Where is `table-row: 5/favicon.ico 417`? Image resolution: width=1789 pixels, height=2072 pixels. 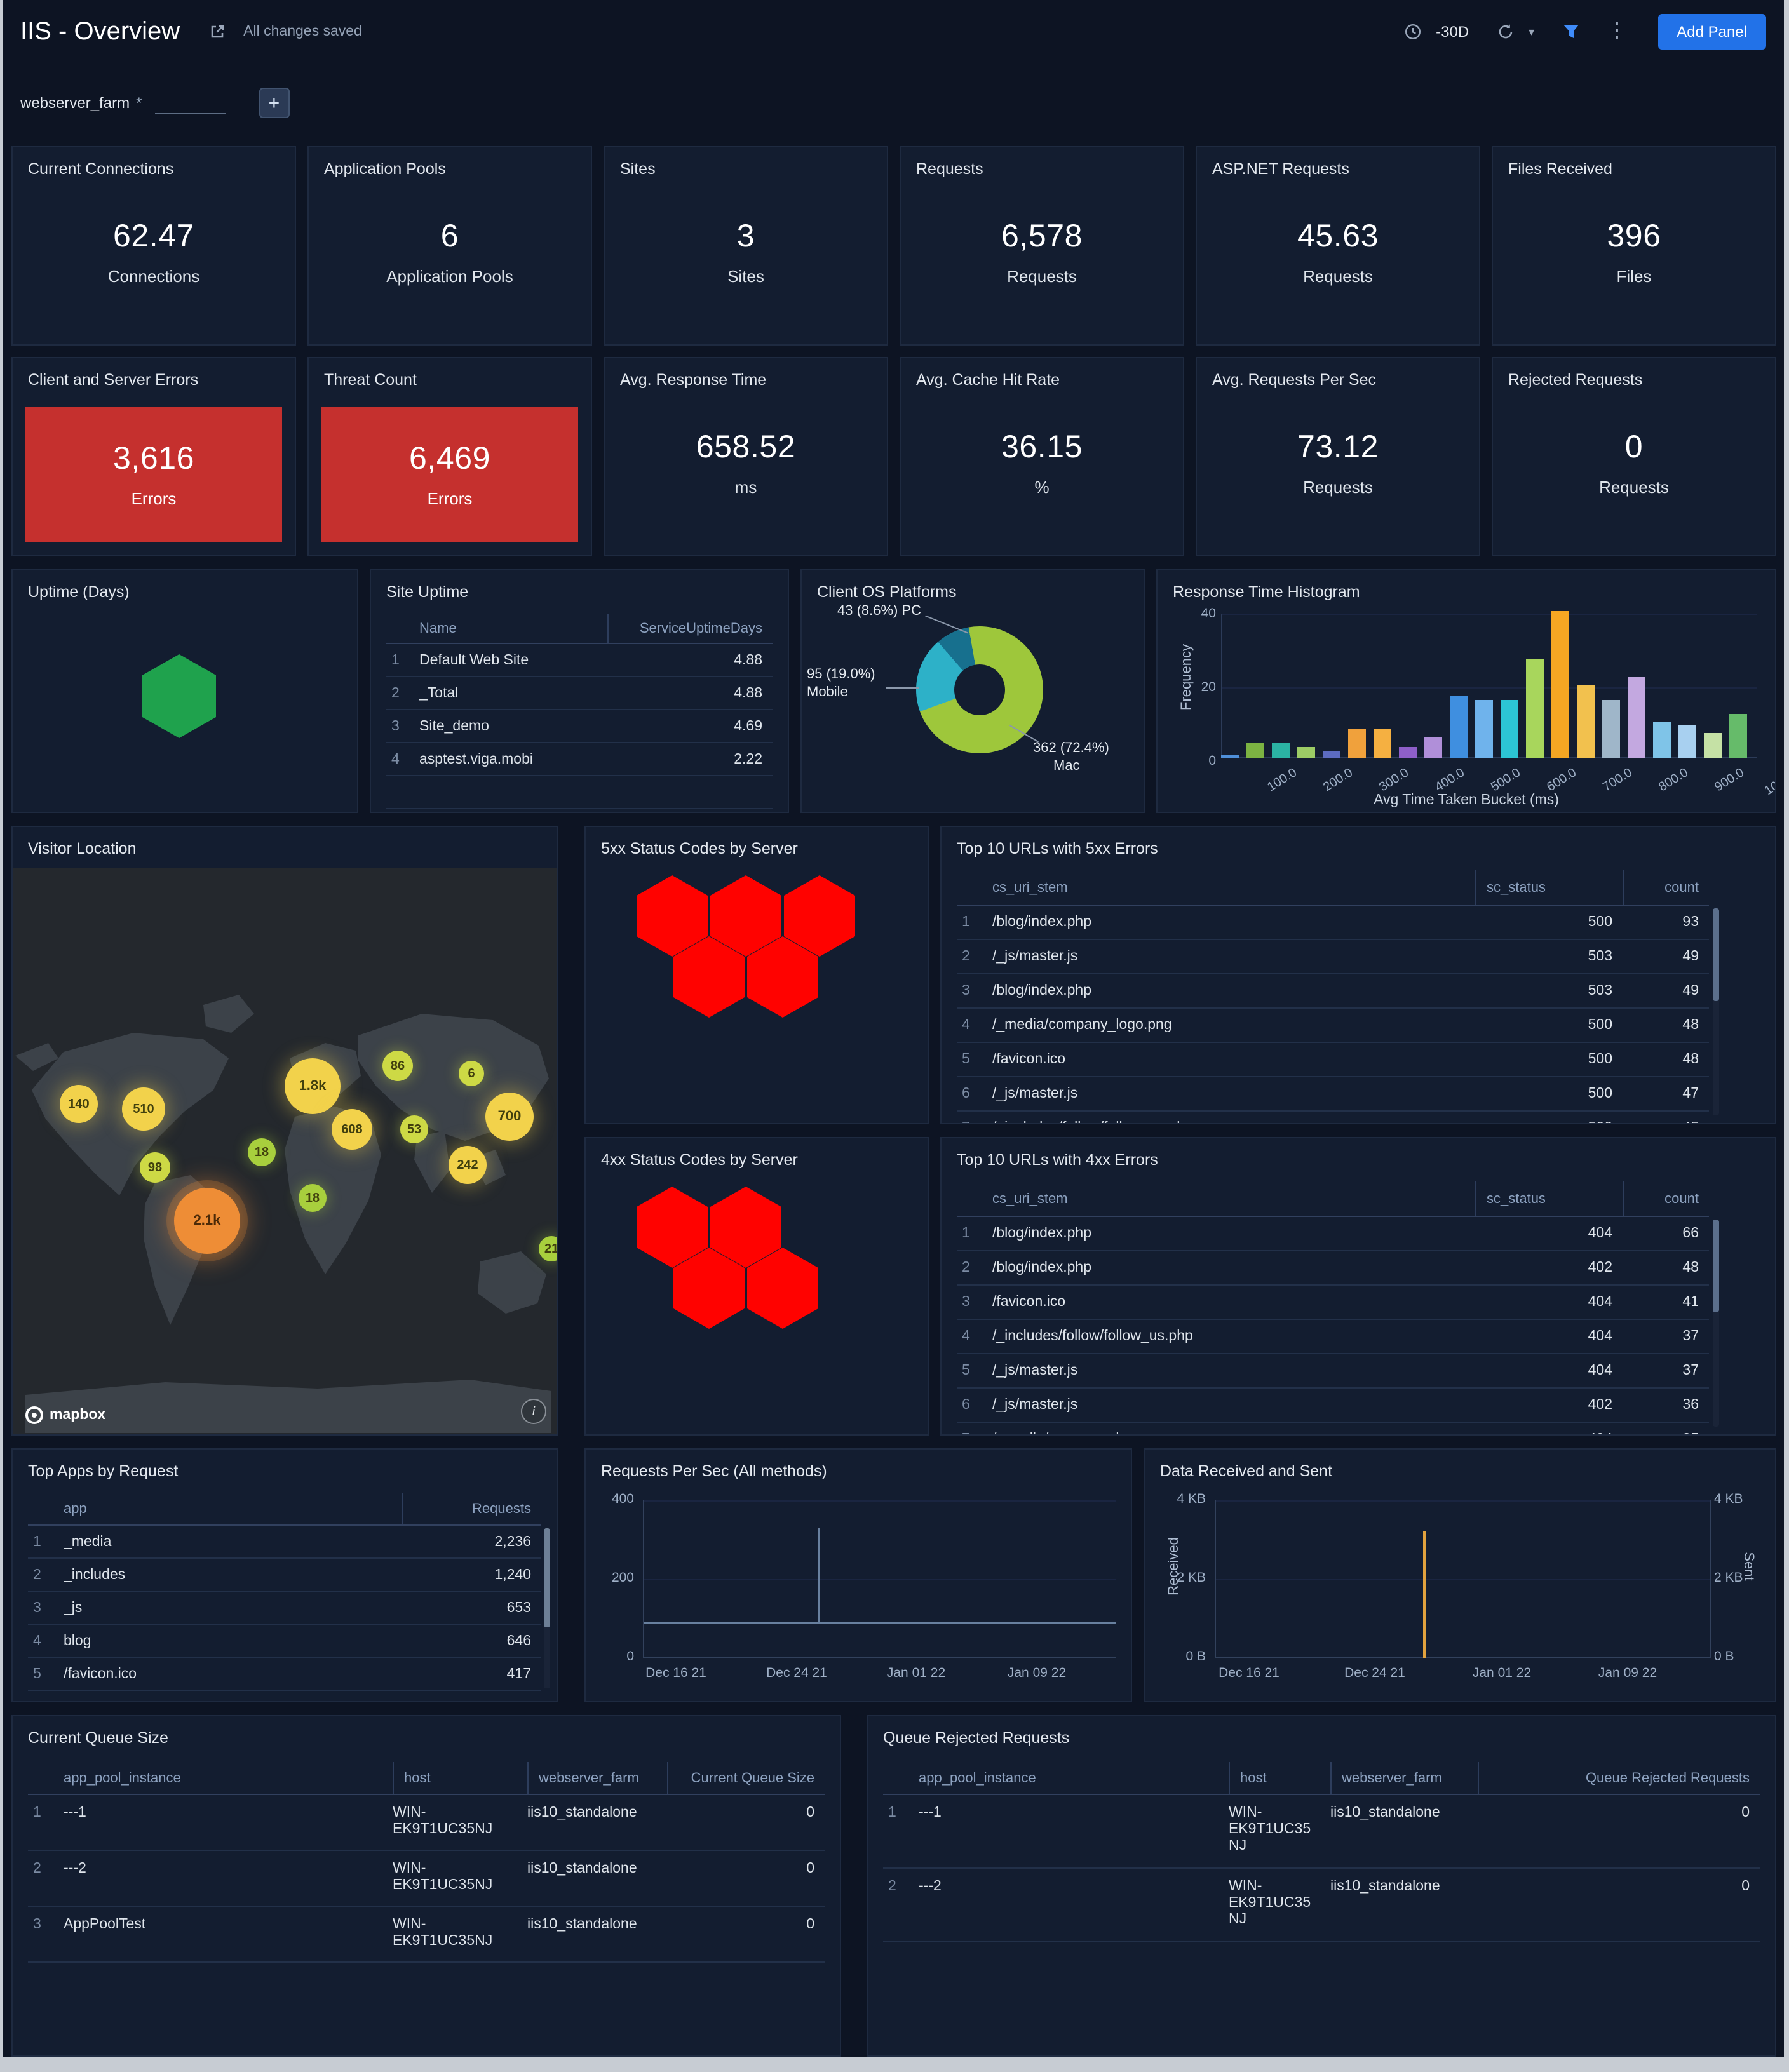 table-row: 5/favicon.ico 417 is located at coordinates (284, 1674).